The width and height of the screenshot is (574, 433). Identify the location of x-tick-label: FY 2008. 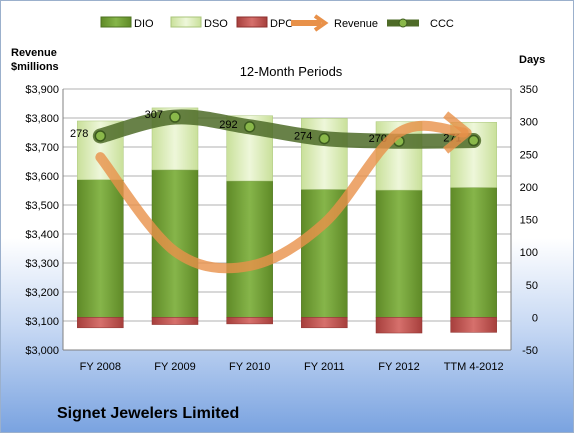
(100, 367).